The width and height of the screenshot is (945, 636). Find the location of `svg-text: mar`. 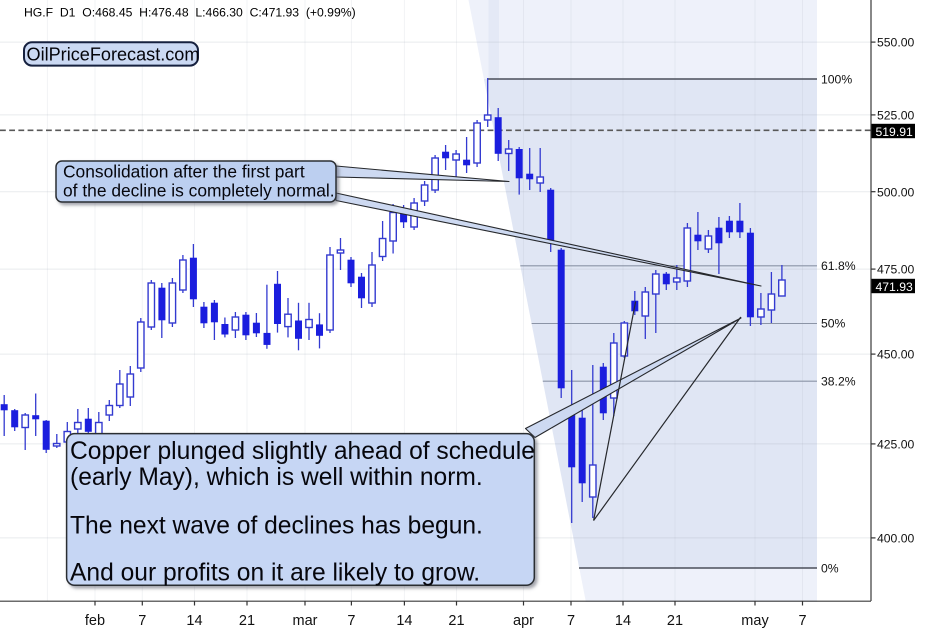

svg-text: mar is located at coordinates (305, 621).